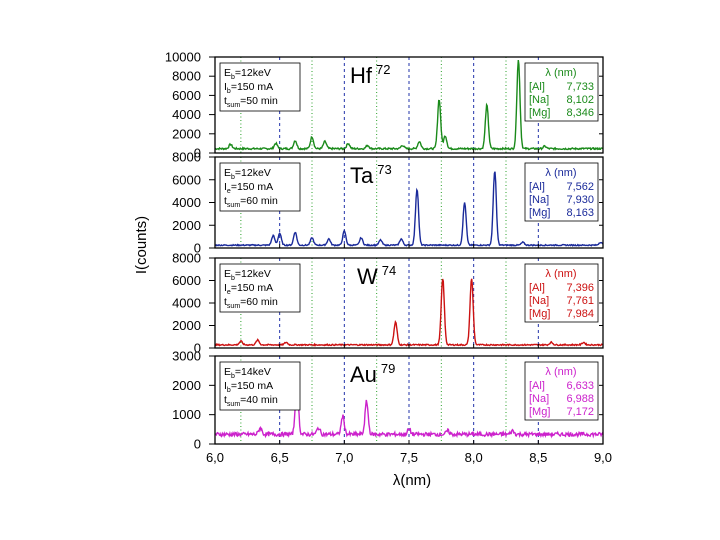  I want to click on legend-hf: λ (nm)[Al] 7,733 [Na] 8,102 [Mg] 8,346, so click(561, 92).